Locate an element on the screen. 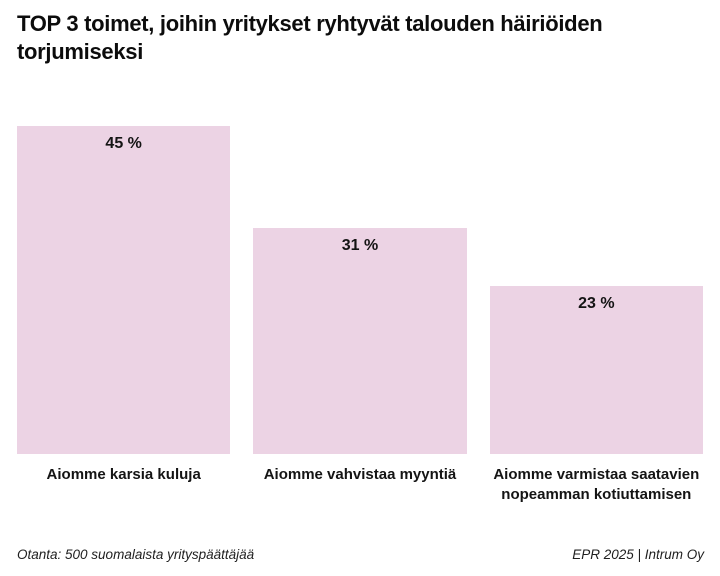 The image size is (720, 576). bar: 31 % is located at coordinates (360, 340).